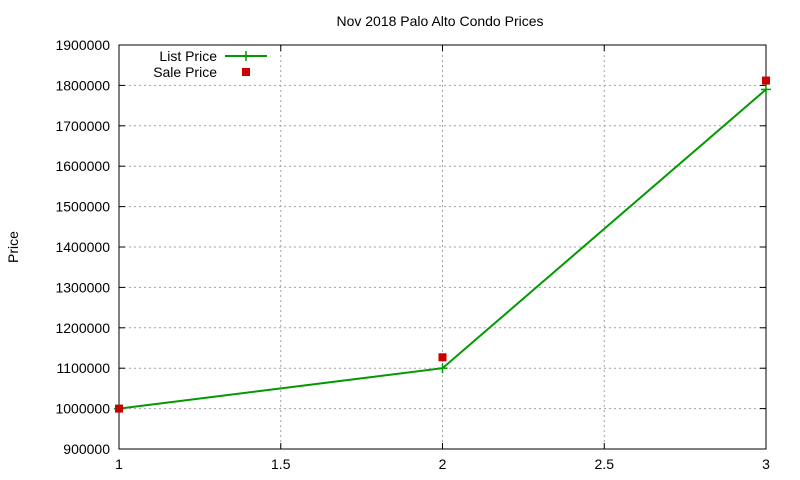 The width and height of the screenshot is (800, 480). Describe the element at coordinates (281, 464) in the screenshot. I see `x-tick-label: 1.5` at that location.